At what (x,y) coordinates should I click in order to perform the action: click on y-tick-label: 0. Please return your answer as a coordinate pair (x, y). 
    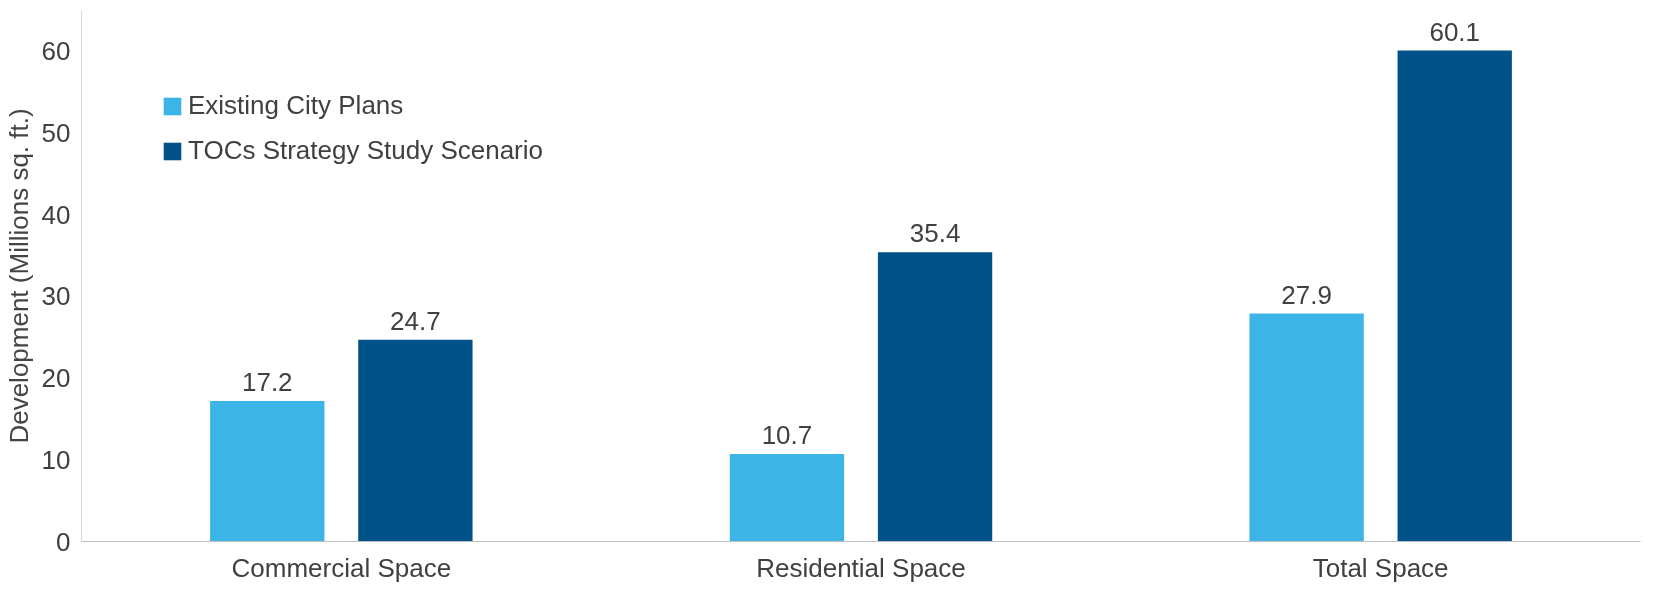
    Looking at the image, I should click on (63, 541).